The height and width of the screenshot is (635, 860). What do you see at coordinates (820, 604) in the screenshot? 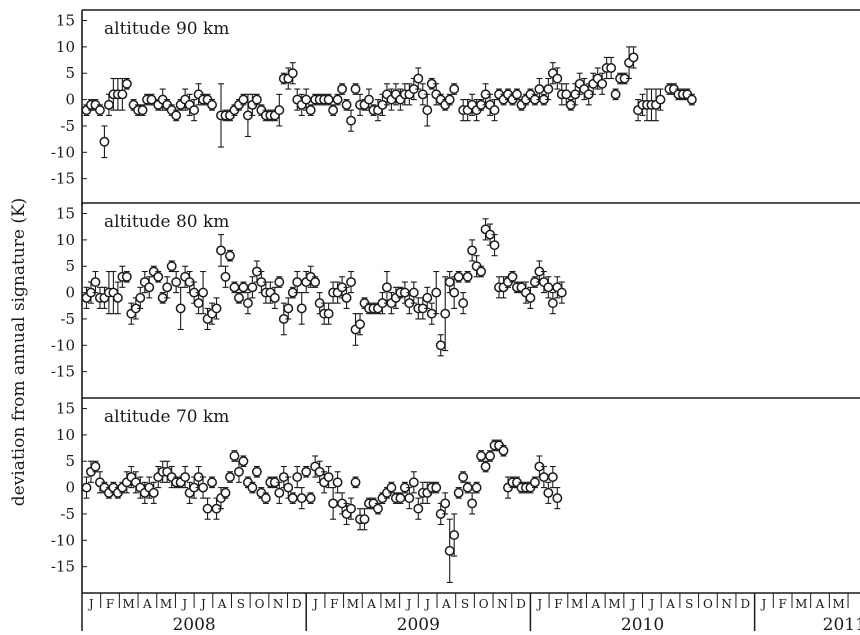
I see `month-label: A` at bounding box center [820, 604].